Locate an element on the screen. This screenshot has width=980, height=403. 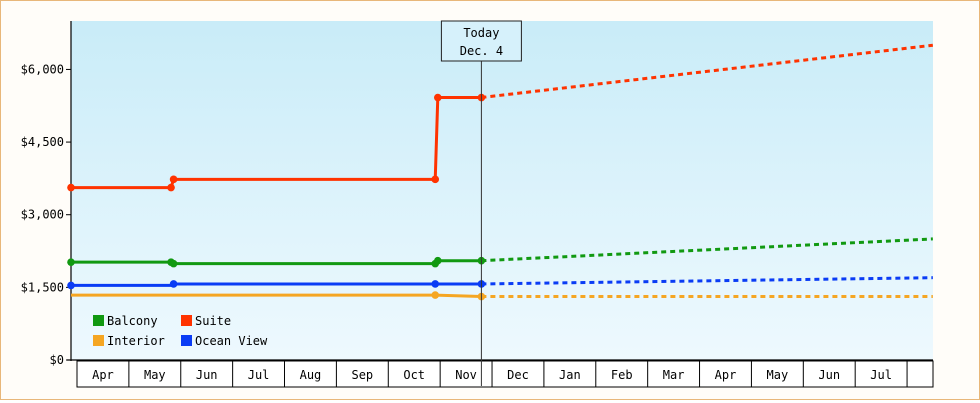
legend-label: Suite is located at coordinates (213, 321).